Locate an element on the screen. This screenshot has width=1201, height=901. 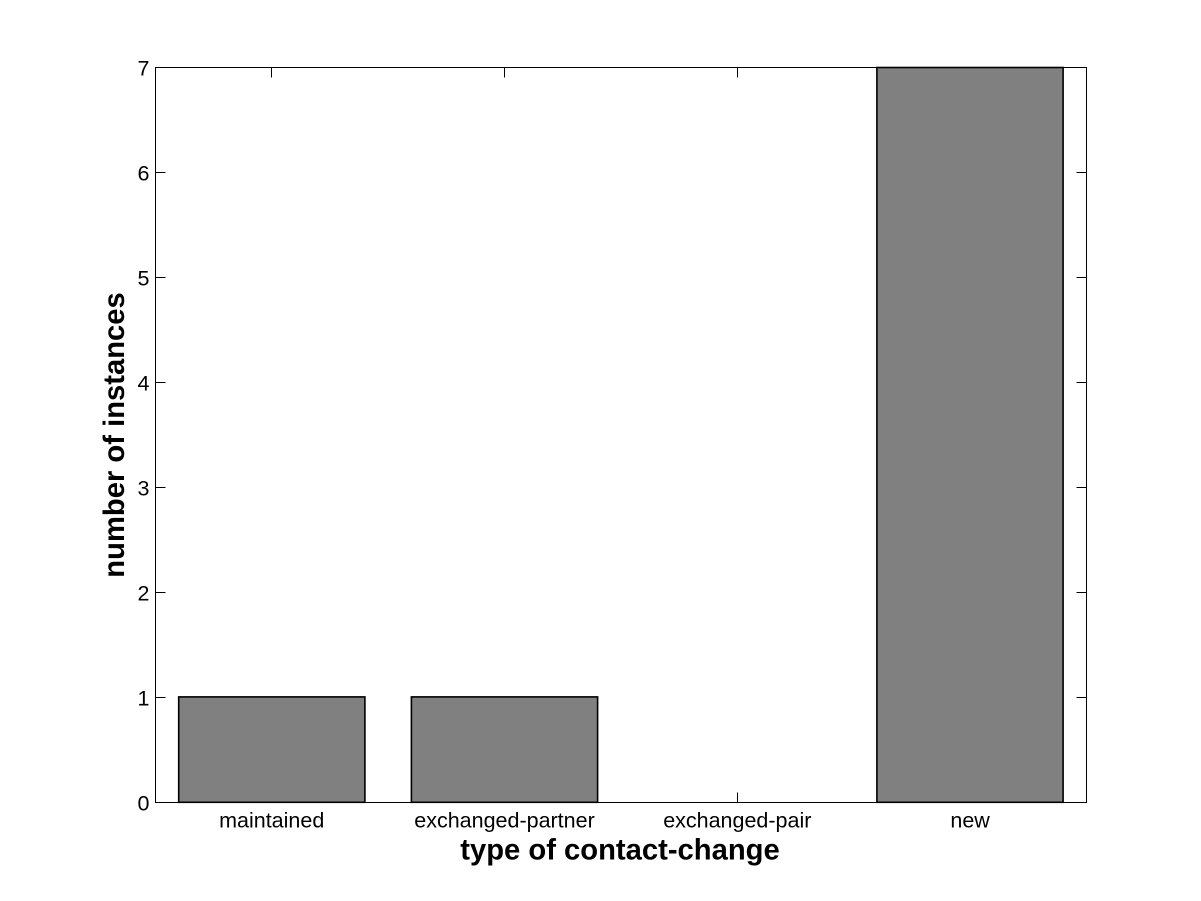
svg-text: 0 is located at coordinates (144, 803).